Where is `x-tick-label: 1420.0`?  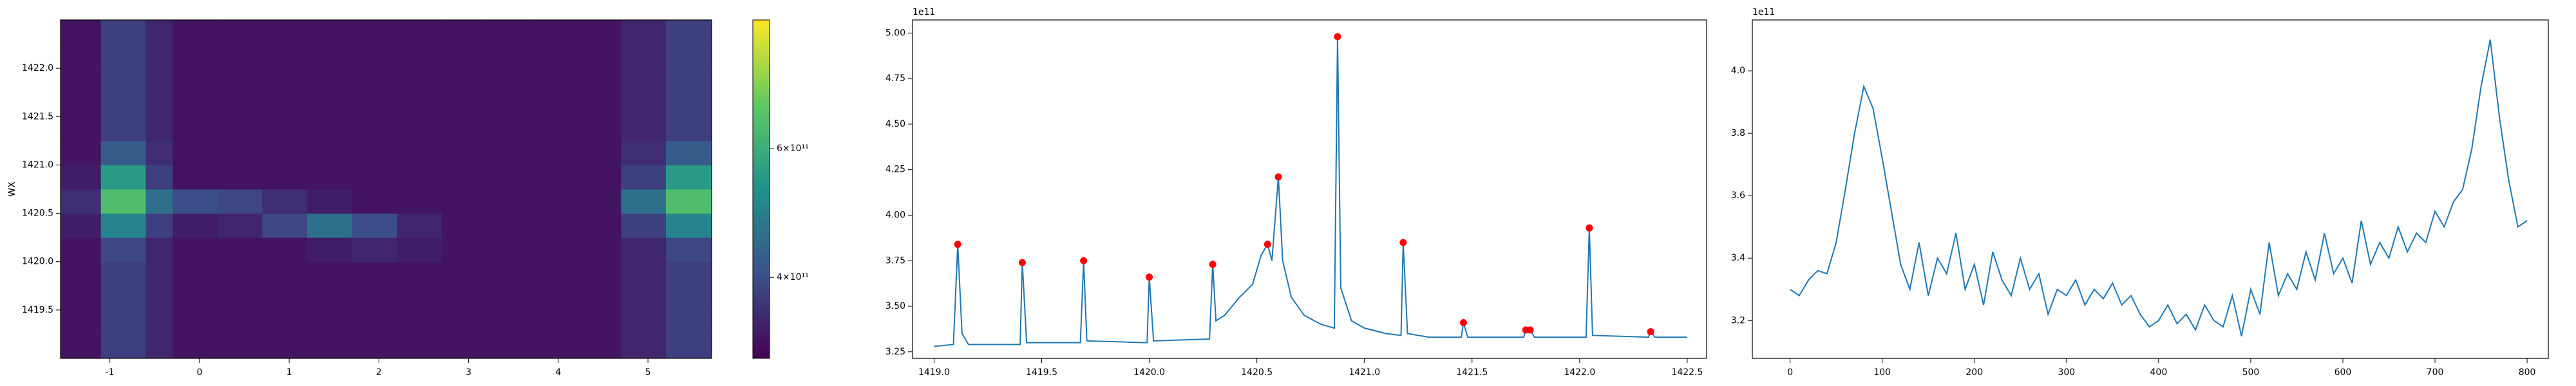
x-tick-label: 1420.0 is located at coordinates (1149, 372).